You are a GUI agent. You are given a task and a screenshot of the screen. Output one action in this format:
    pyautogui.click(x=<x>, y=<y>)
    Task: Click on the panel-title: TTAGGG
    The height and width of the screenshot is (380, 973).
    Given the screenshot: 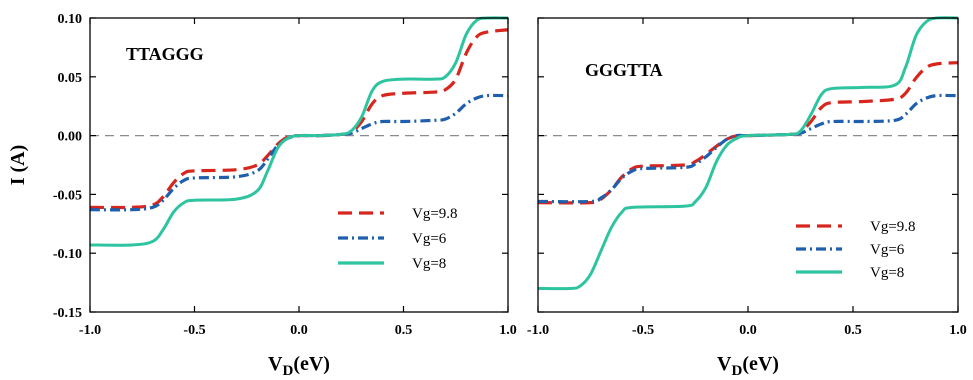 What is the action you would take?
    pyautogui.click(x=165, y=54)
    